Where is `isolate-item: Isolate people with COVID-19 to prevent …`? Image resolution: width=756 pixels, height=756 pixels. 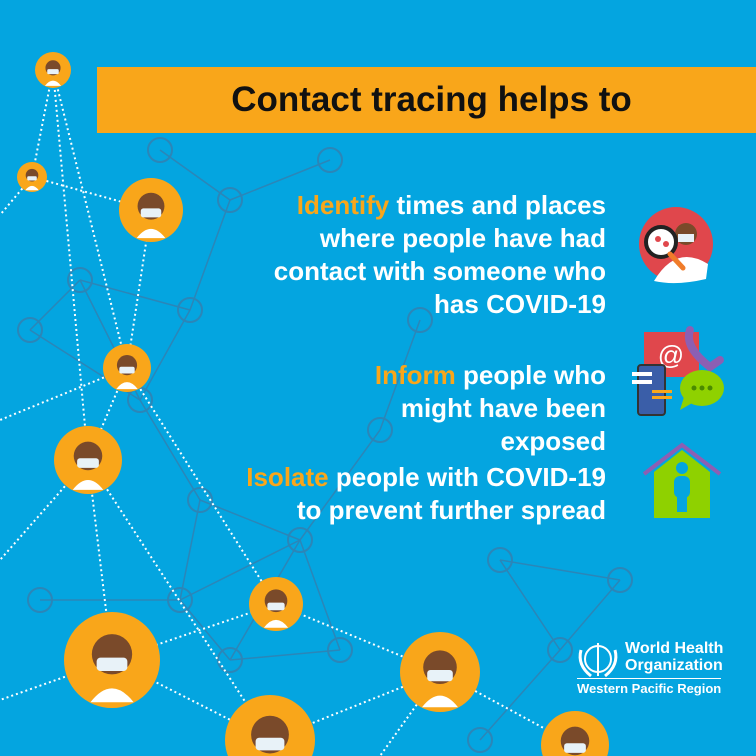 isolate-item: Isolate people with COVID-19 to prevent … is located at coordinates (411, 494).